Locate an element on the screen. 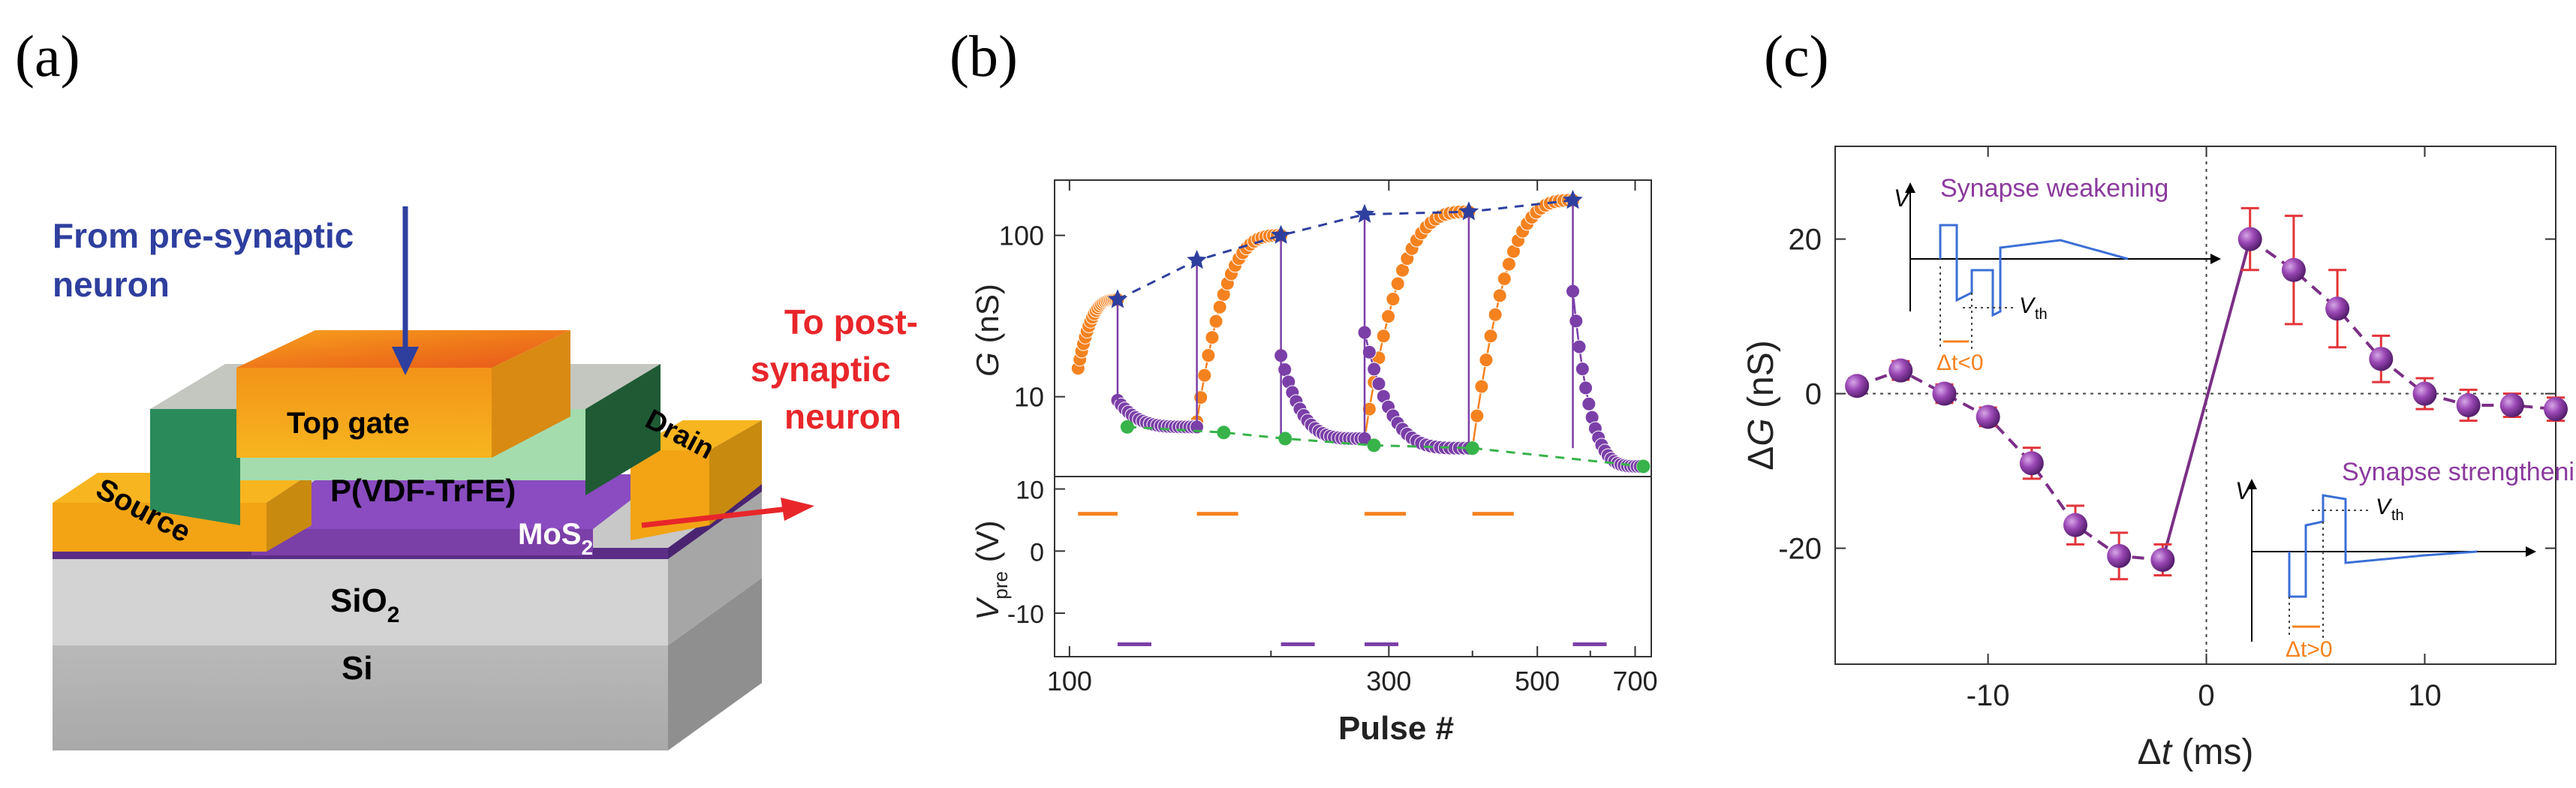  gate-side is located at coordinates (531, 394).